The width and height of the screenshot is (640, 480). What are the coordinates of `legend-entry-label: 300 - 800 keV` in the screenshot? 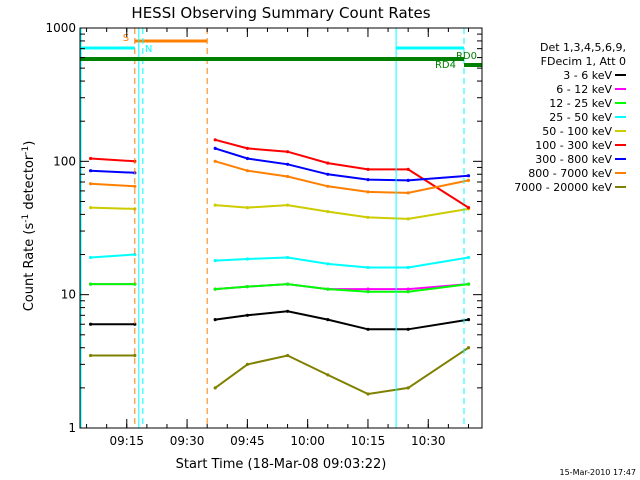 It's located at (573, 159).